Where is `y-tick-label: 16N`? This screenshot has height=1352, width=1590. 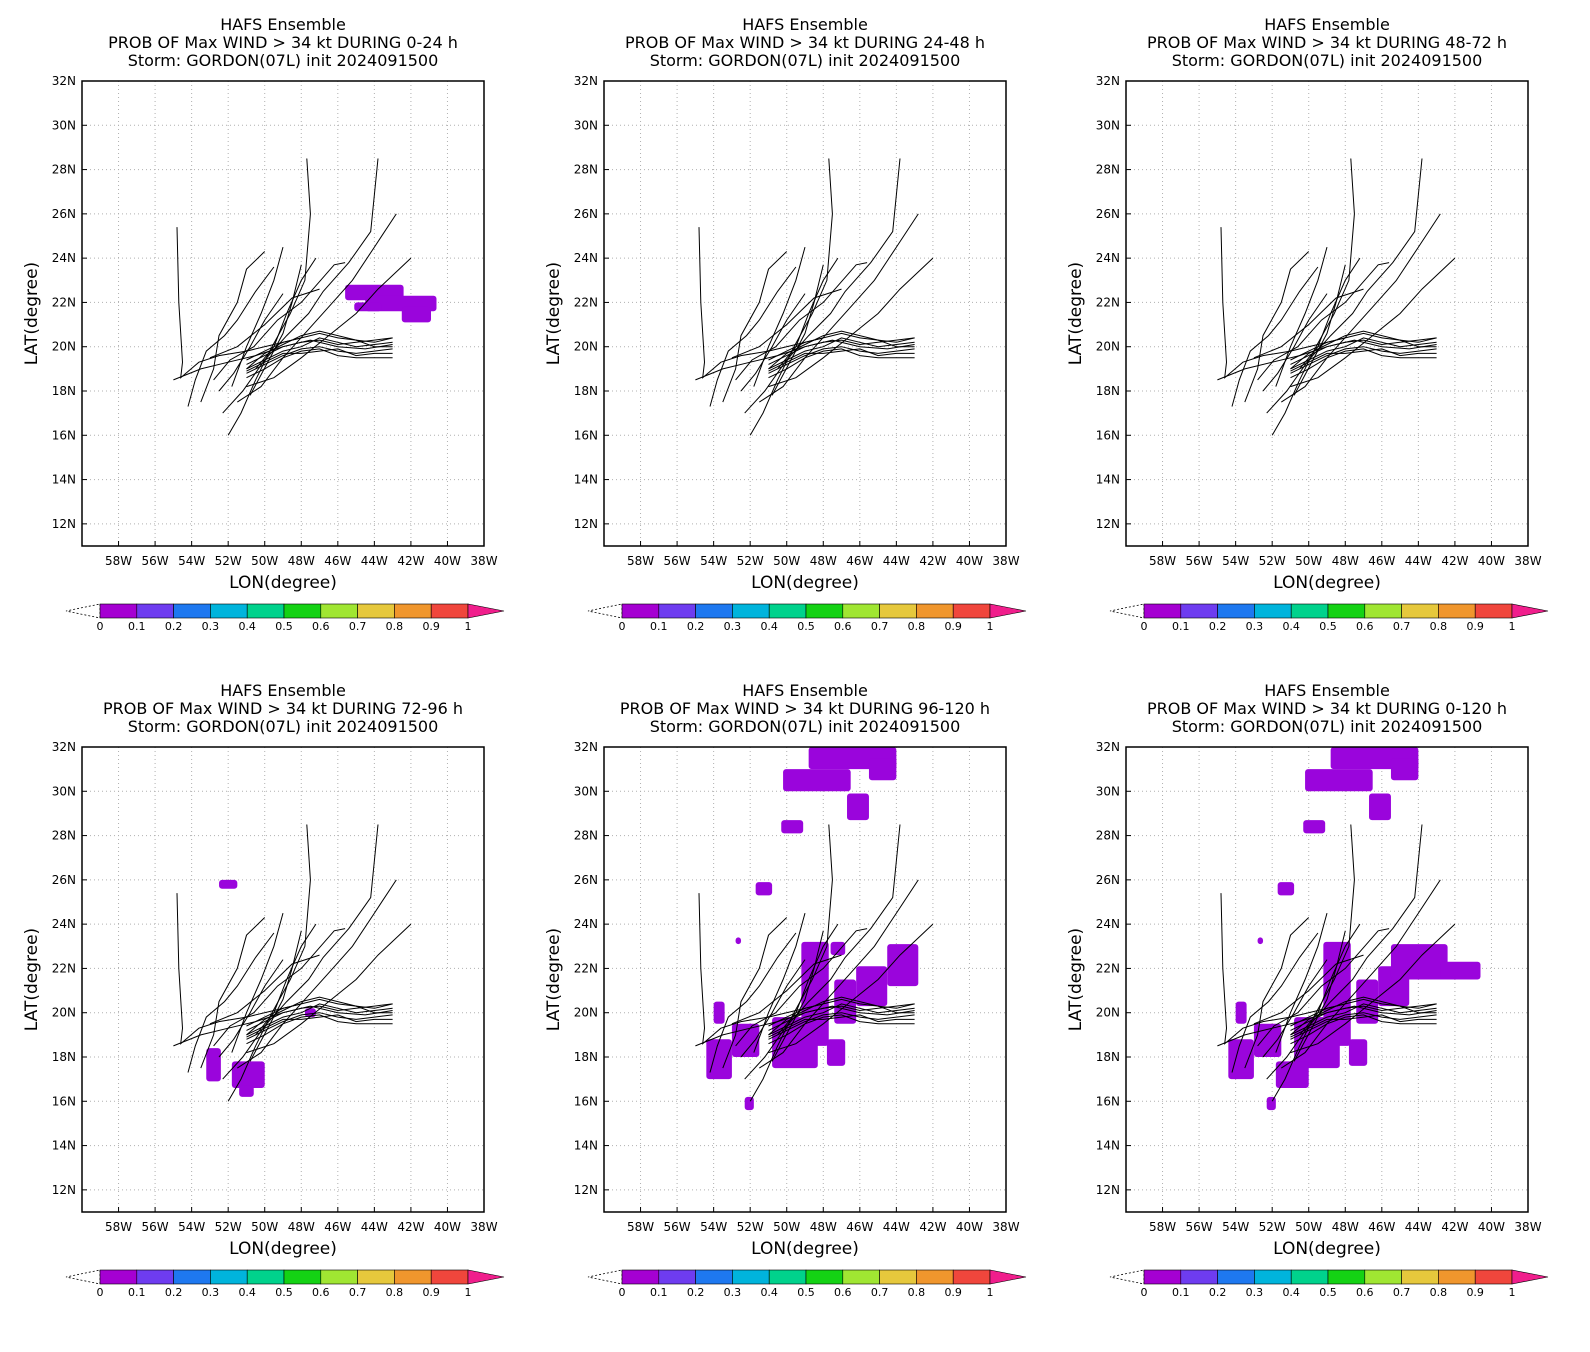 y-tick-label: 16N is located at coordinates (64, 435).